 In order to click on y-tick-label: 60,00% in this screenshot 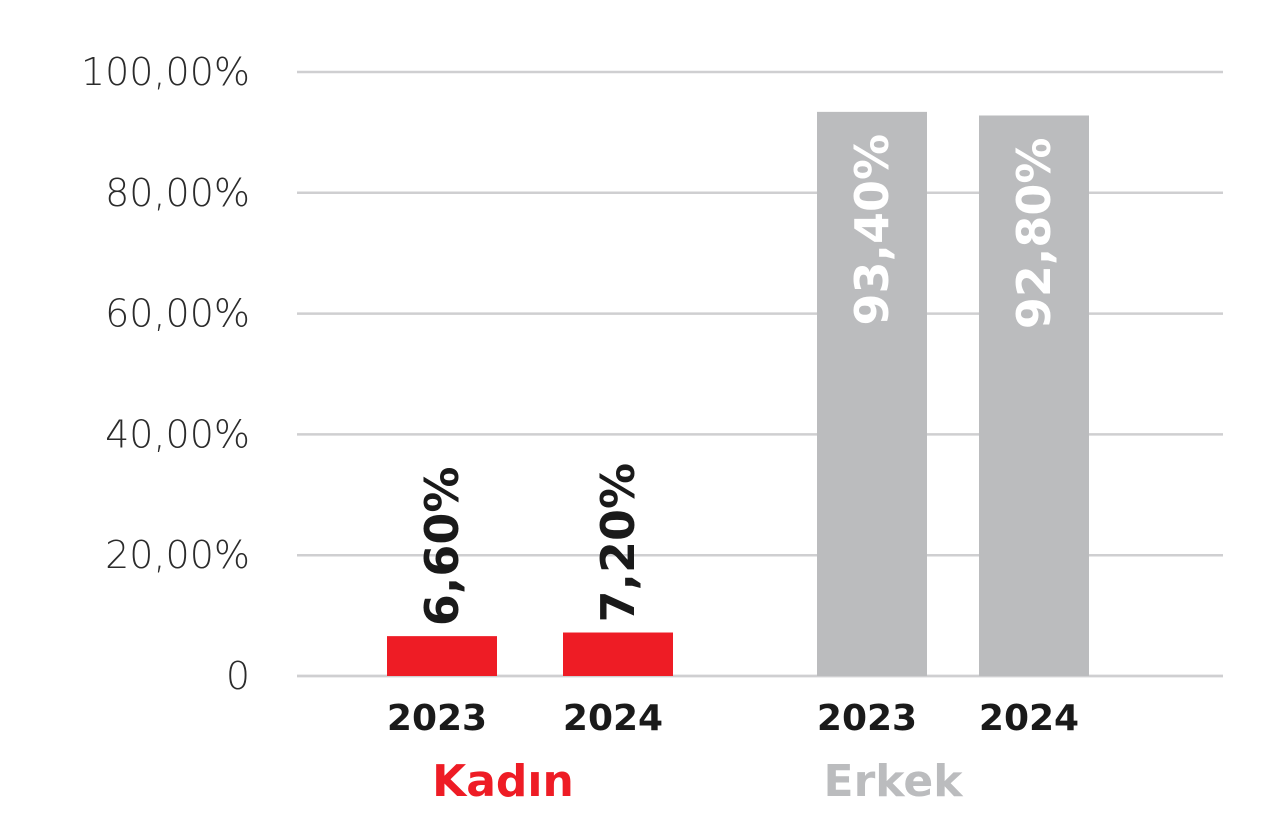, I will do `click(177, 314)`.